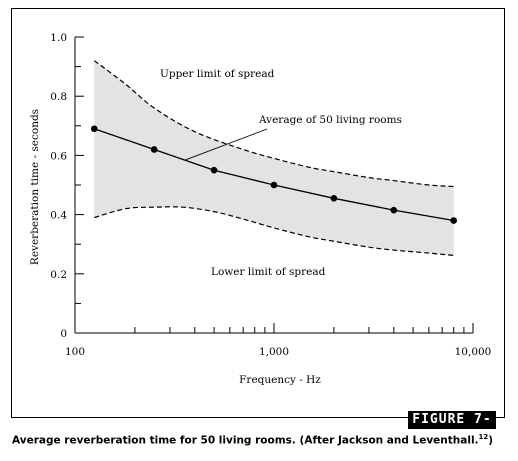  Describe the element at coordinates (63, 334) in the screenshot. I see `y-tick-label: 0` at that location.